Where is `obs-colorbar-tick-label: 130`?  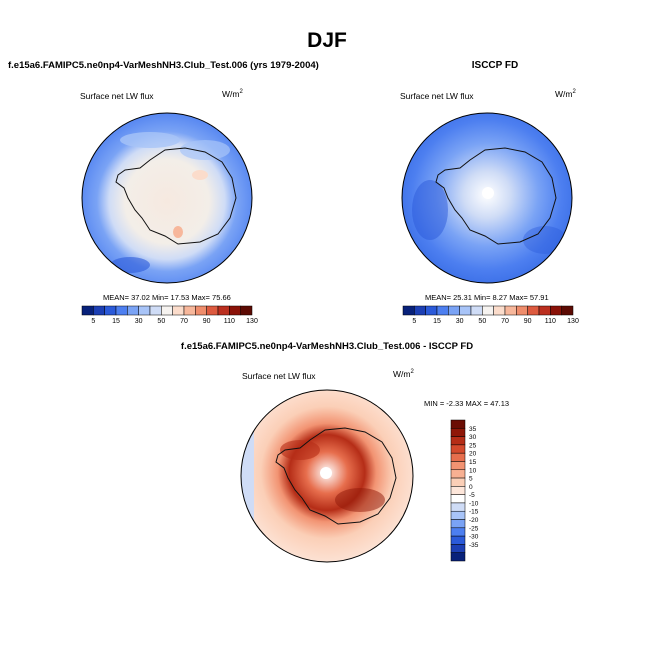 obs-colorbar-tick-label: 130 is located at coordinates (573, 321).